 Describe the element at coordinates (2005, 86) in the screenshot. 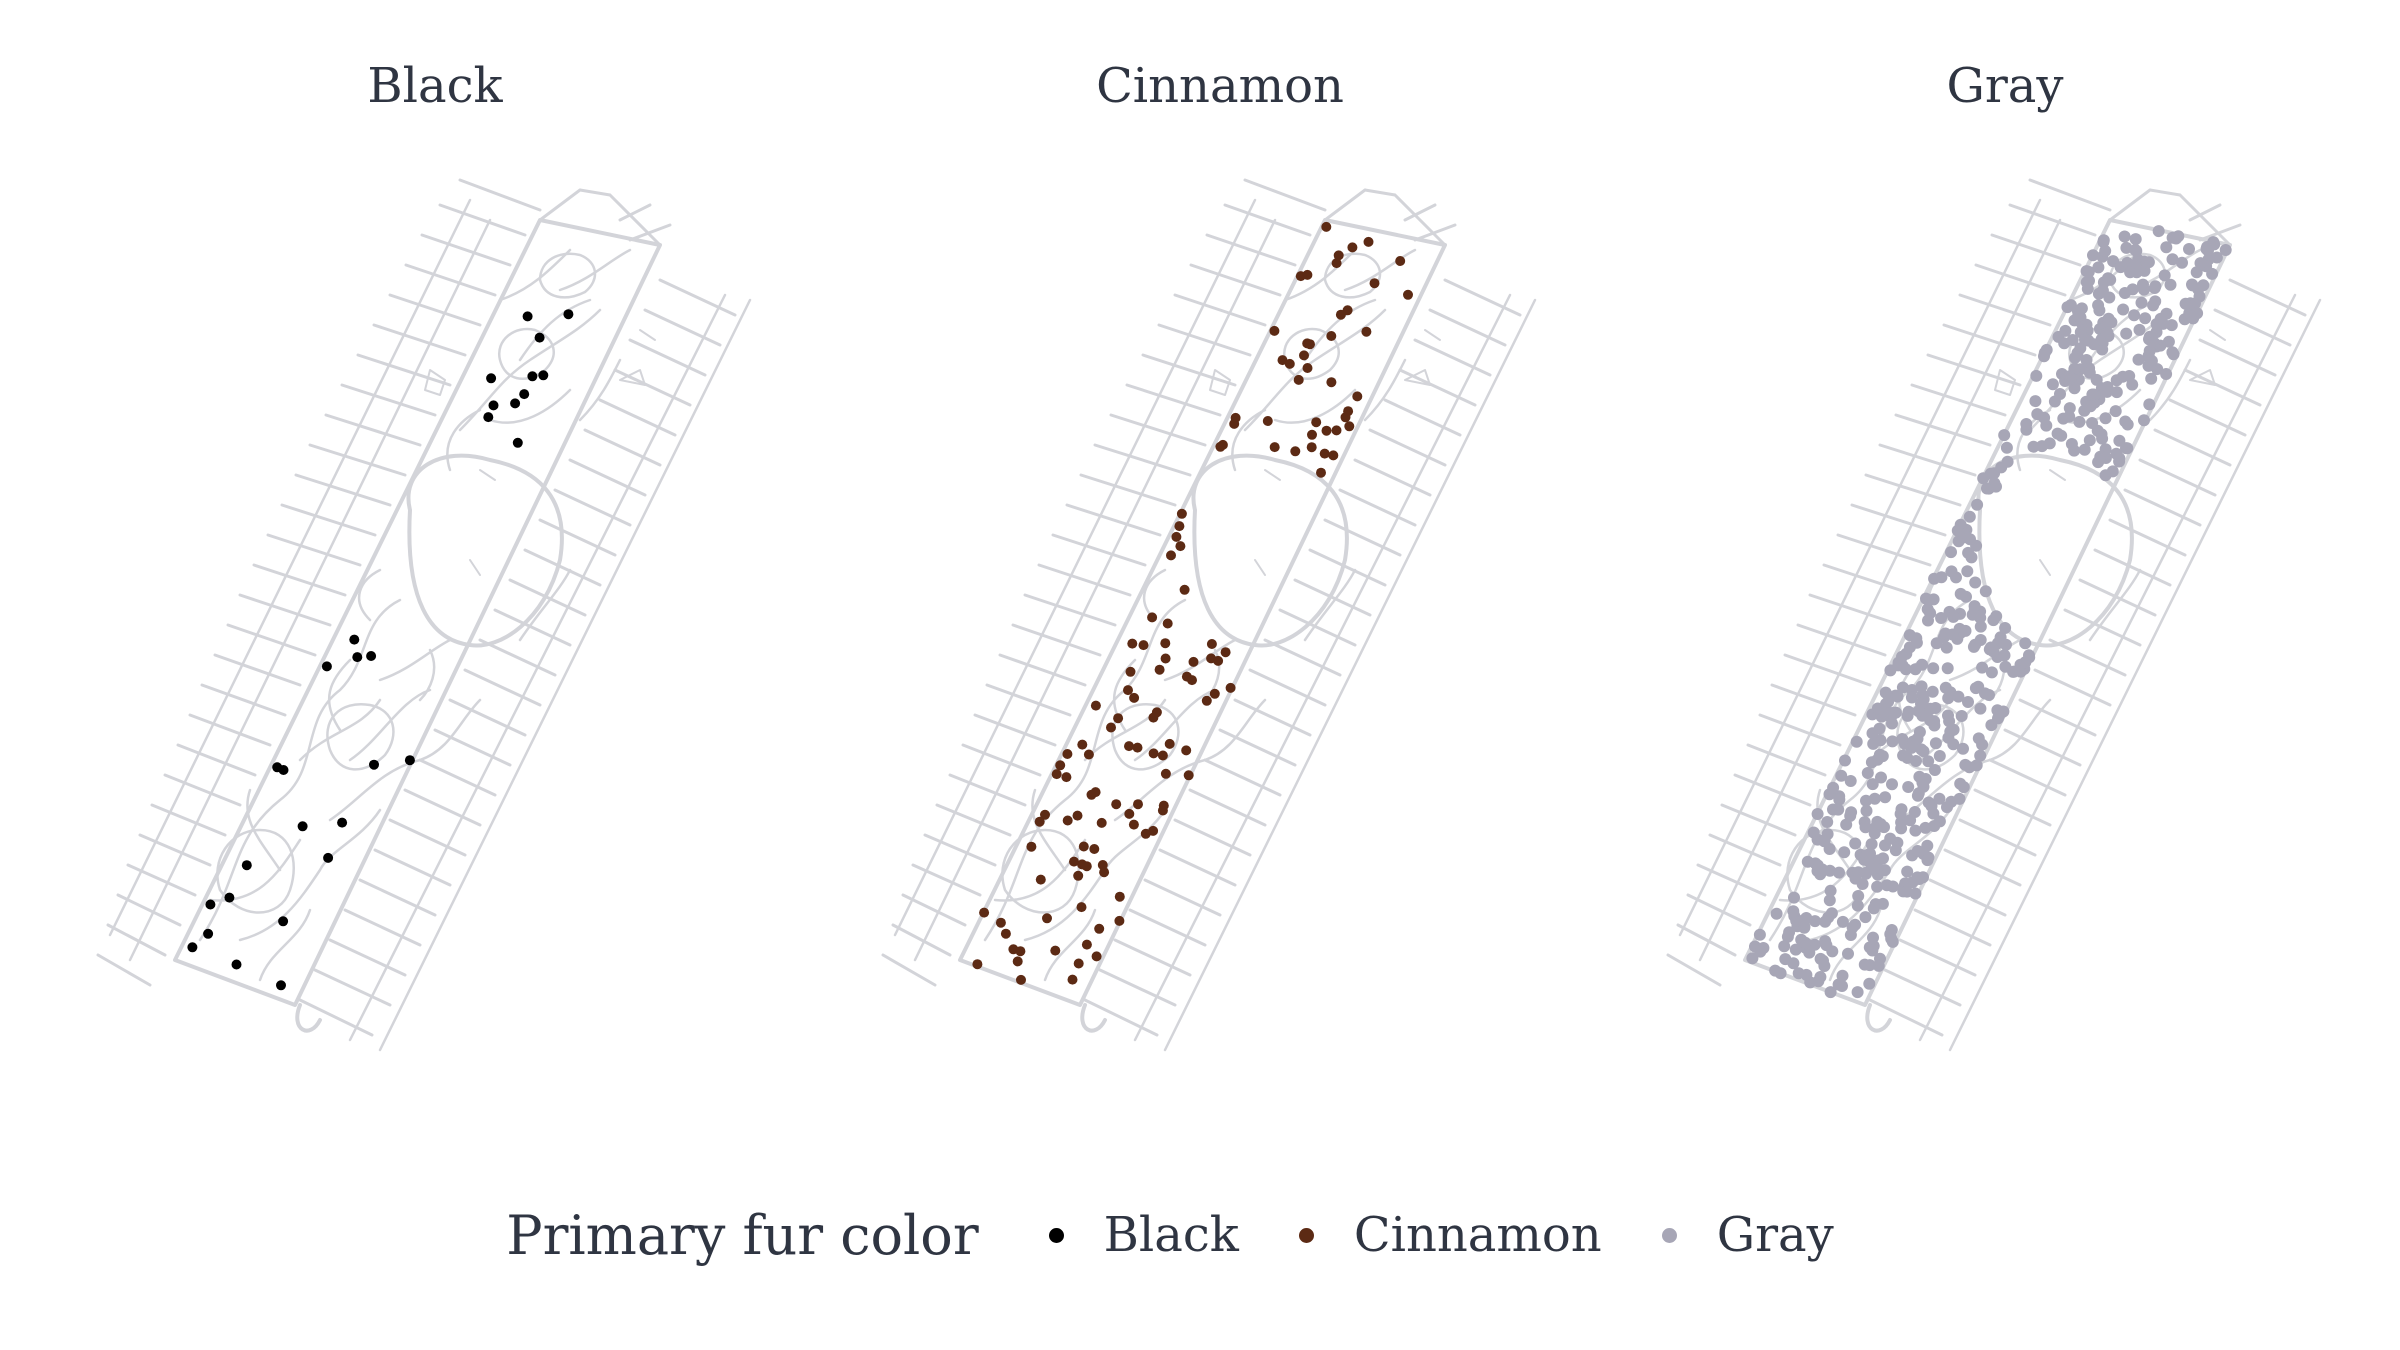

I see `panel-title-gray: Gray` at that location.